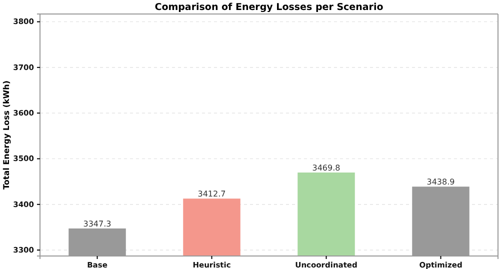  I want to click on data-label: 3412.7, so click(212, 194).